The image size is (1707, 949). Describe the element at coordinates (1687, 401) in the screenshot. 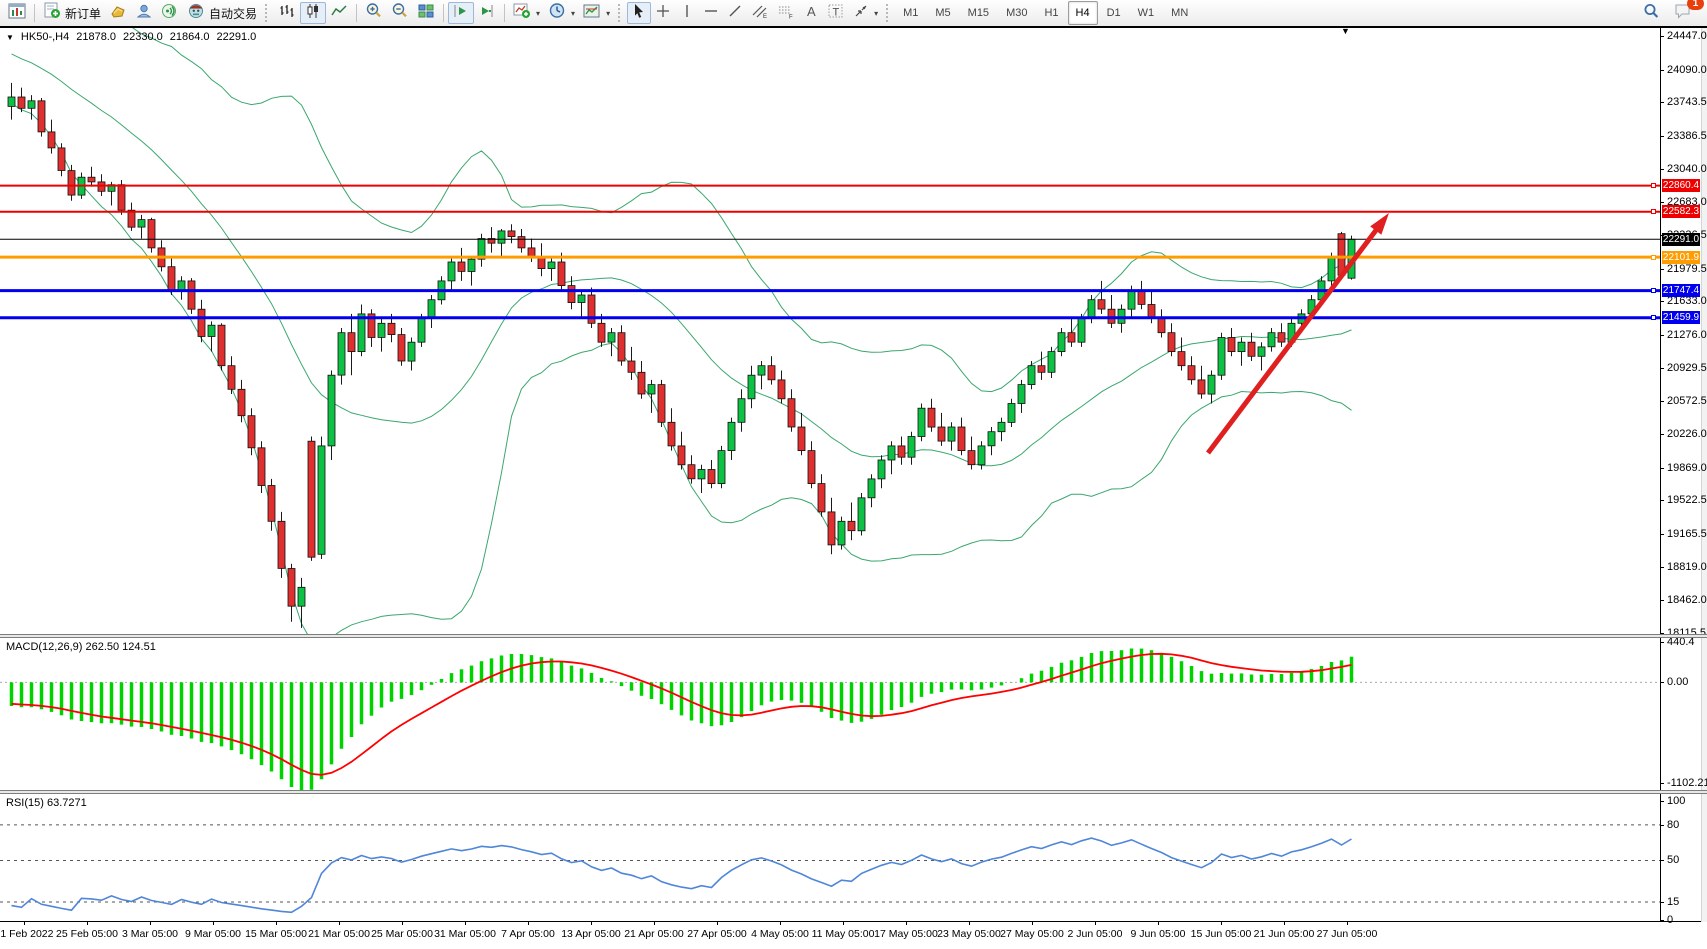

I see `price-tick-label: 20572.5` at that location.